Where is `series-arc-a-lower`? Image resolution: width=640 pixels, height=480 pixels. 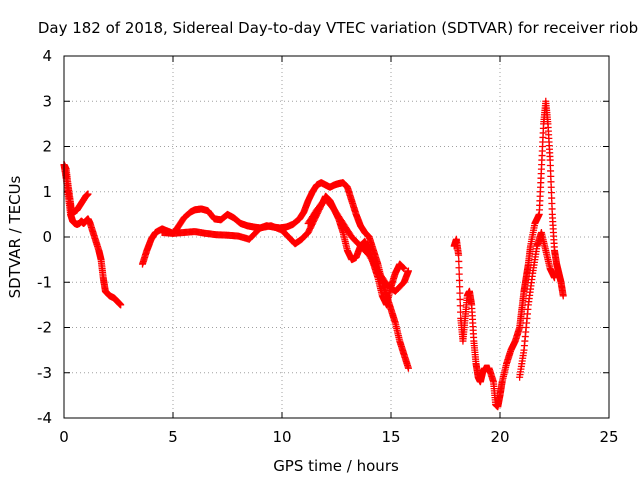
series-arc-a-lower is located at coordinates (92, 235).